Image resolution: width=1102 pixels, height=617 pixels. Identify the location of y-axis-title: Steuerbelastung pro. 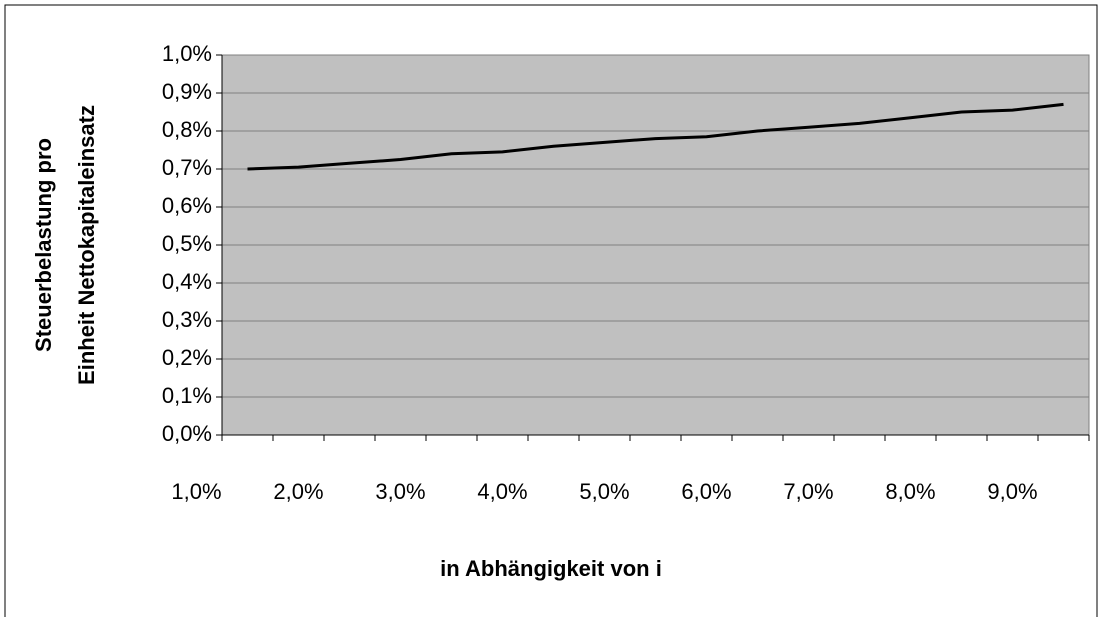
(43, 245).